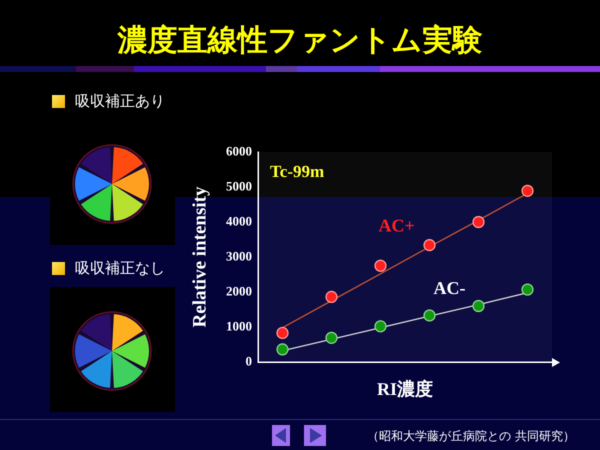 Image resolution: width=600 pixels, height=450 pixels. I want to click on y-tick-label: 3000, so click(239, 256).